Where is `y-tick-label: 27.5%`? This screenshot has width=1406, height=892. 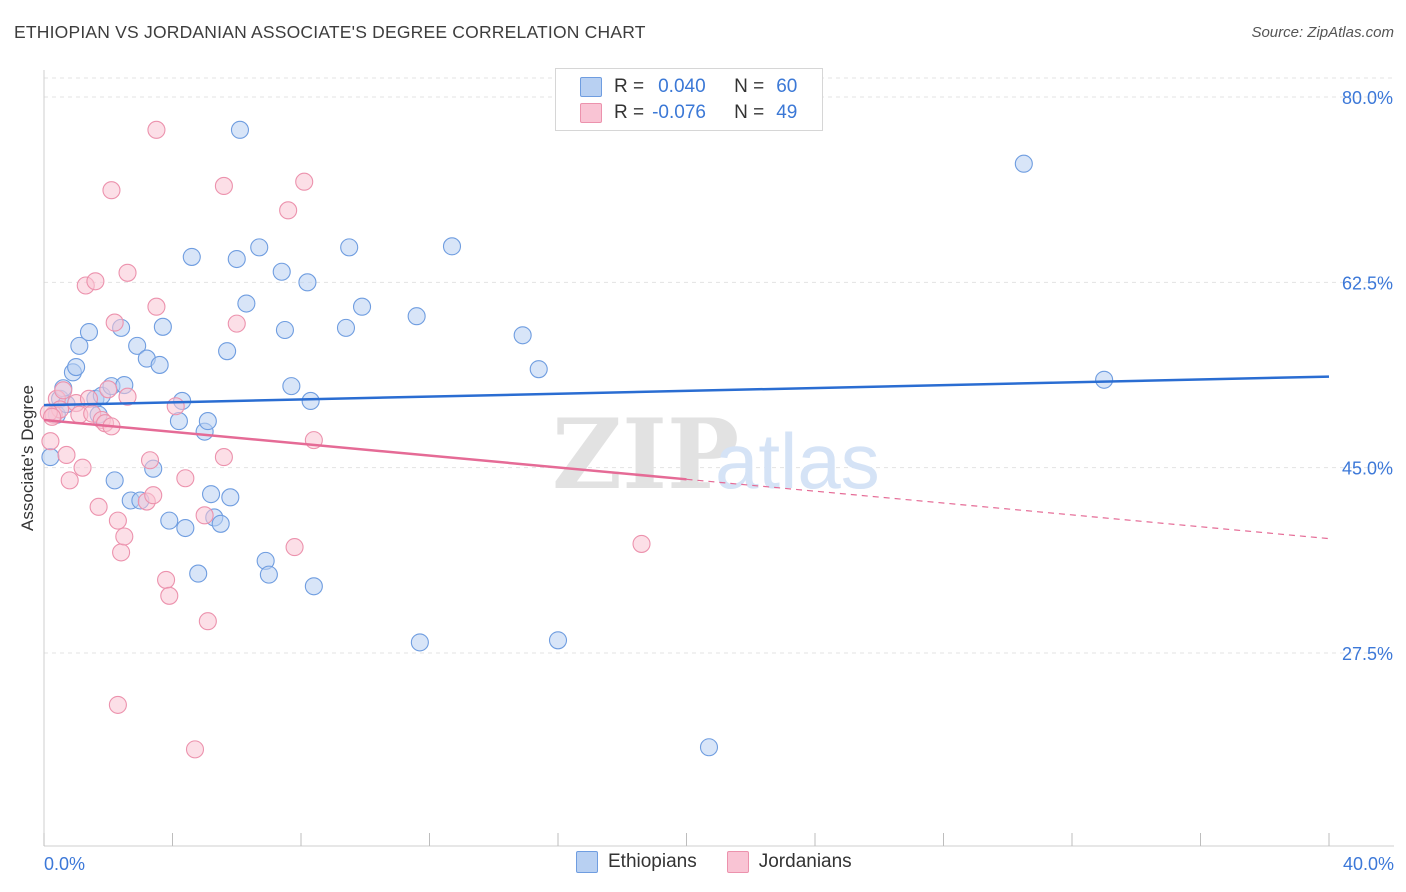
y-tick-label: 27.5% is located at coordinates (1367, 654).